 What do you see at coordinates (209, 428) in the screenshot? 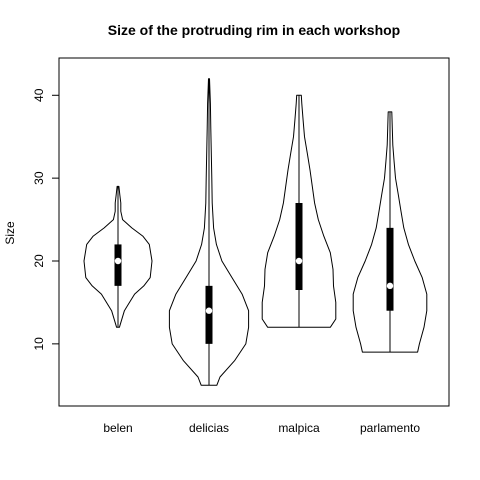
I see `x-tick-label-delicias: delicias` at bounding box center [209, 428].